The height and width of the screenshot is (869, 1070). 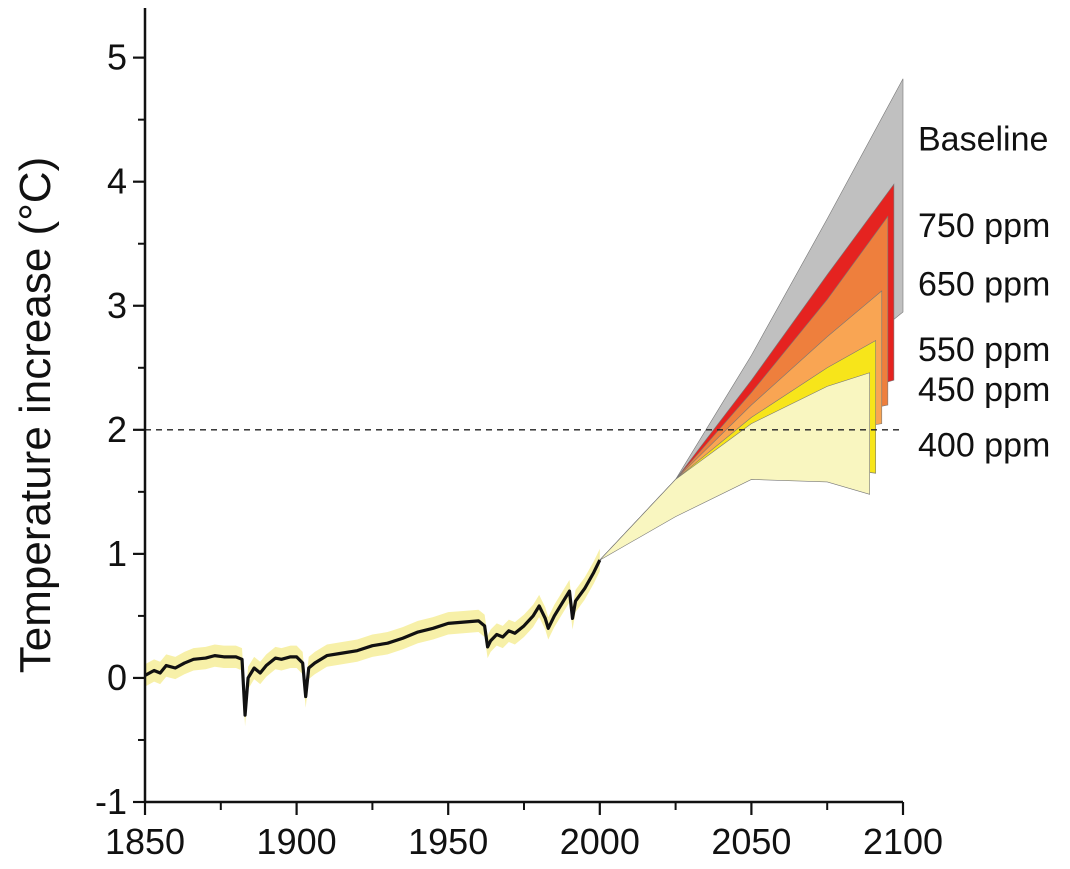 I want to click on y-tick-label: 4, so click(x=117, y=181).